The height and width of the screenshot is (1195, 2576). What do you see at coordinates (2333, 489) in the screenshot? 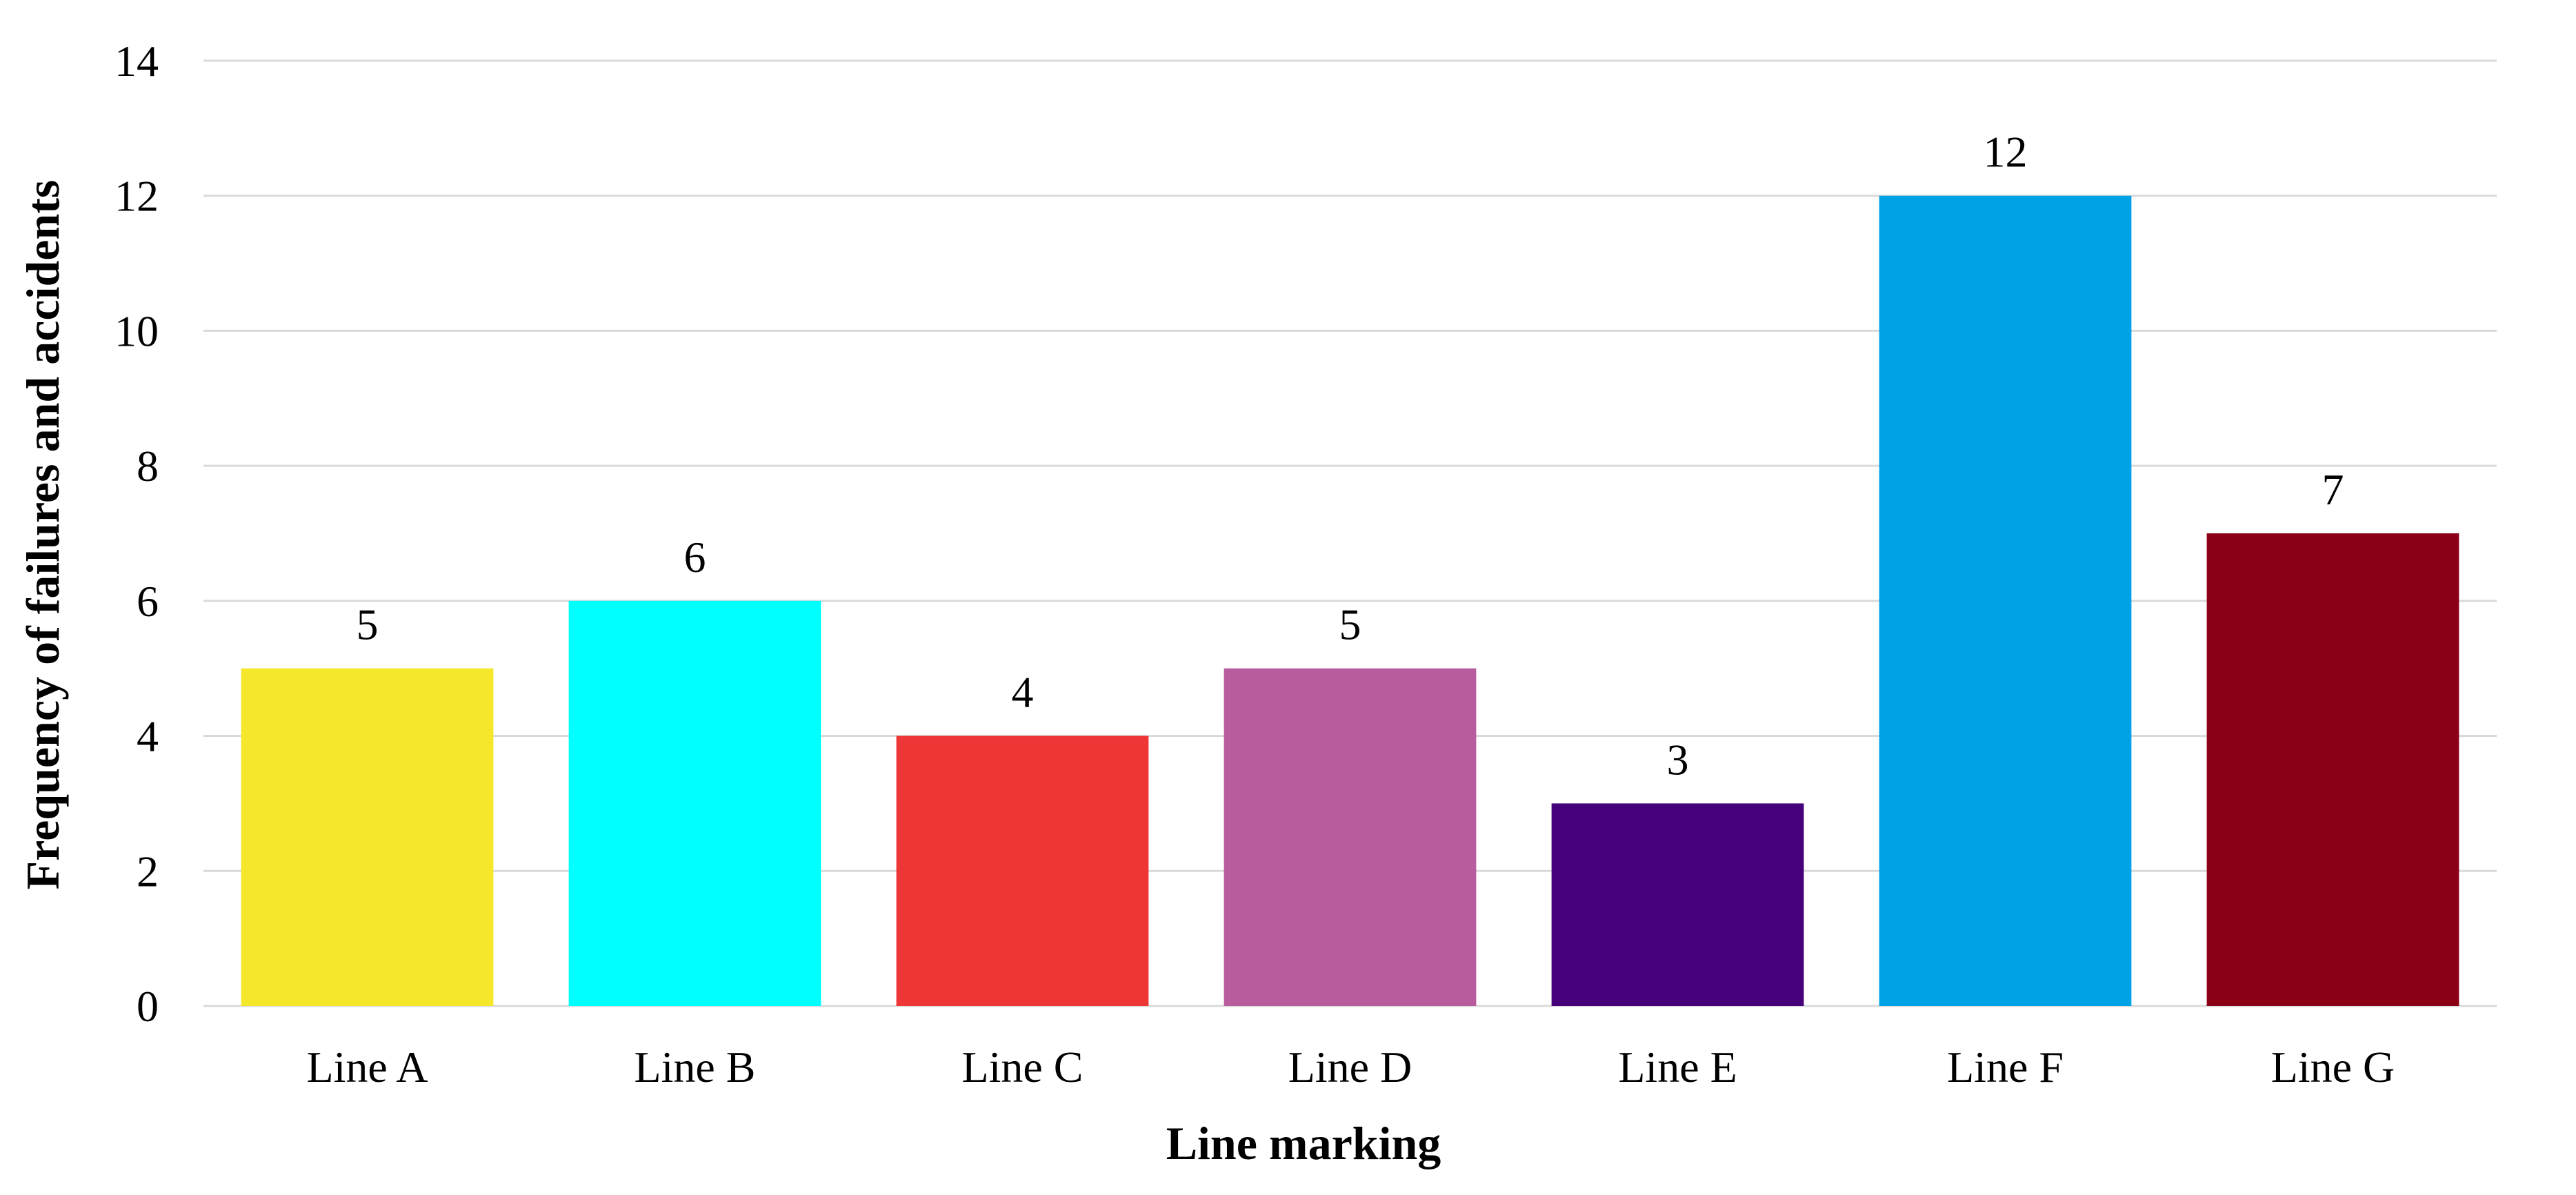
I see `data-label: 7` at bounding box center [2333, 489].